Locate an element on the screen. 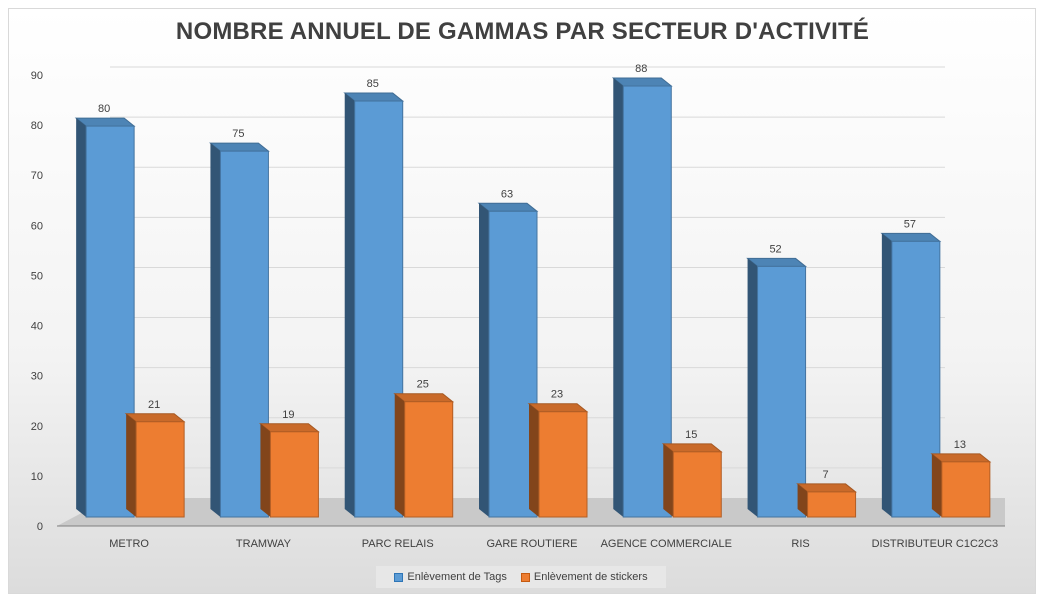 This screenshot has height=601, width=1045. y-tick-label: 70 is located at coordinates (37, 176).